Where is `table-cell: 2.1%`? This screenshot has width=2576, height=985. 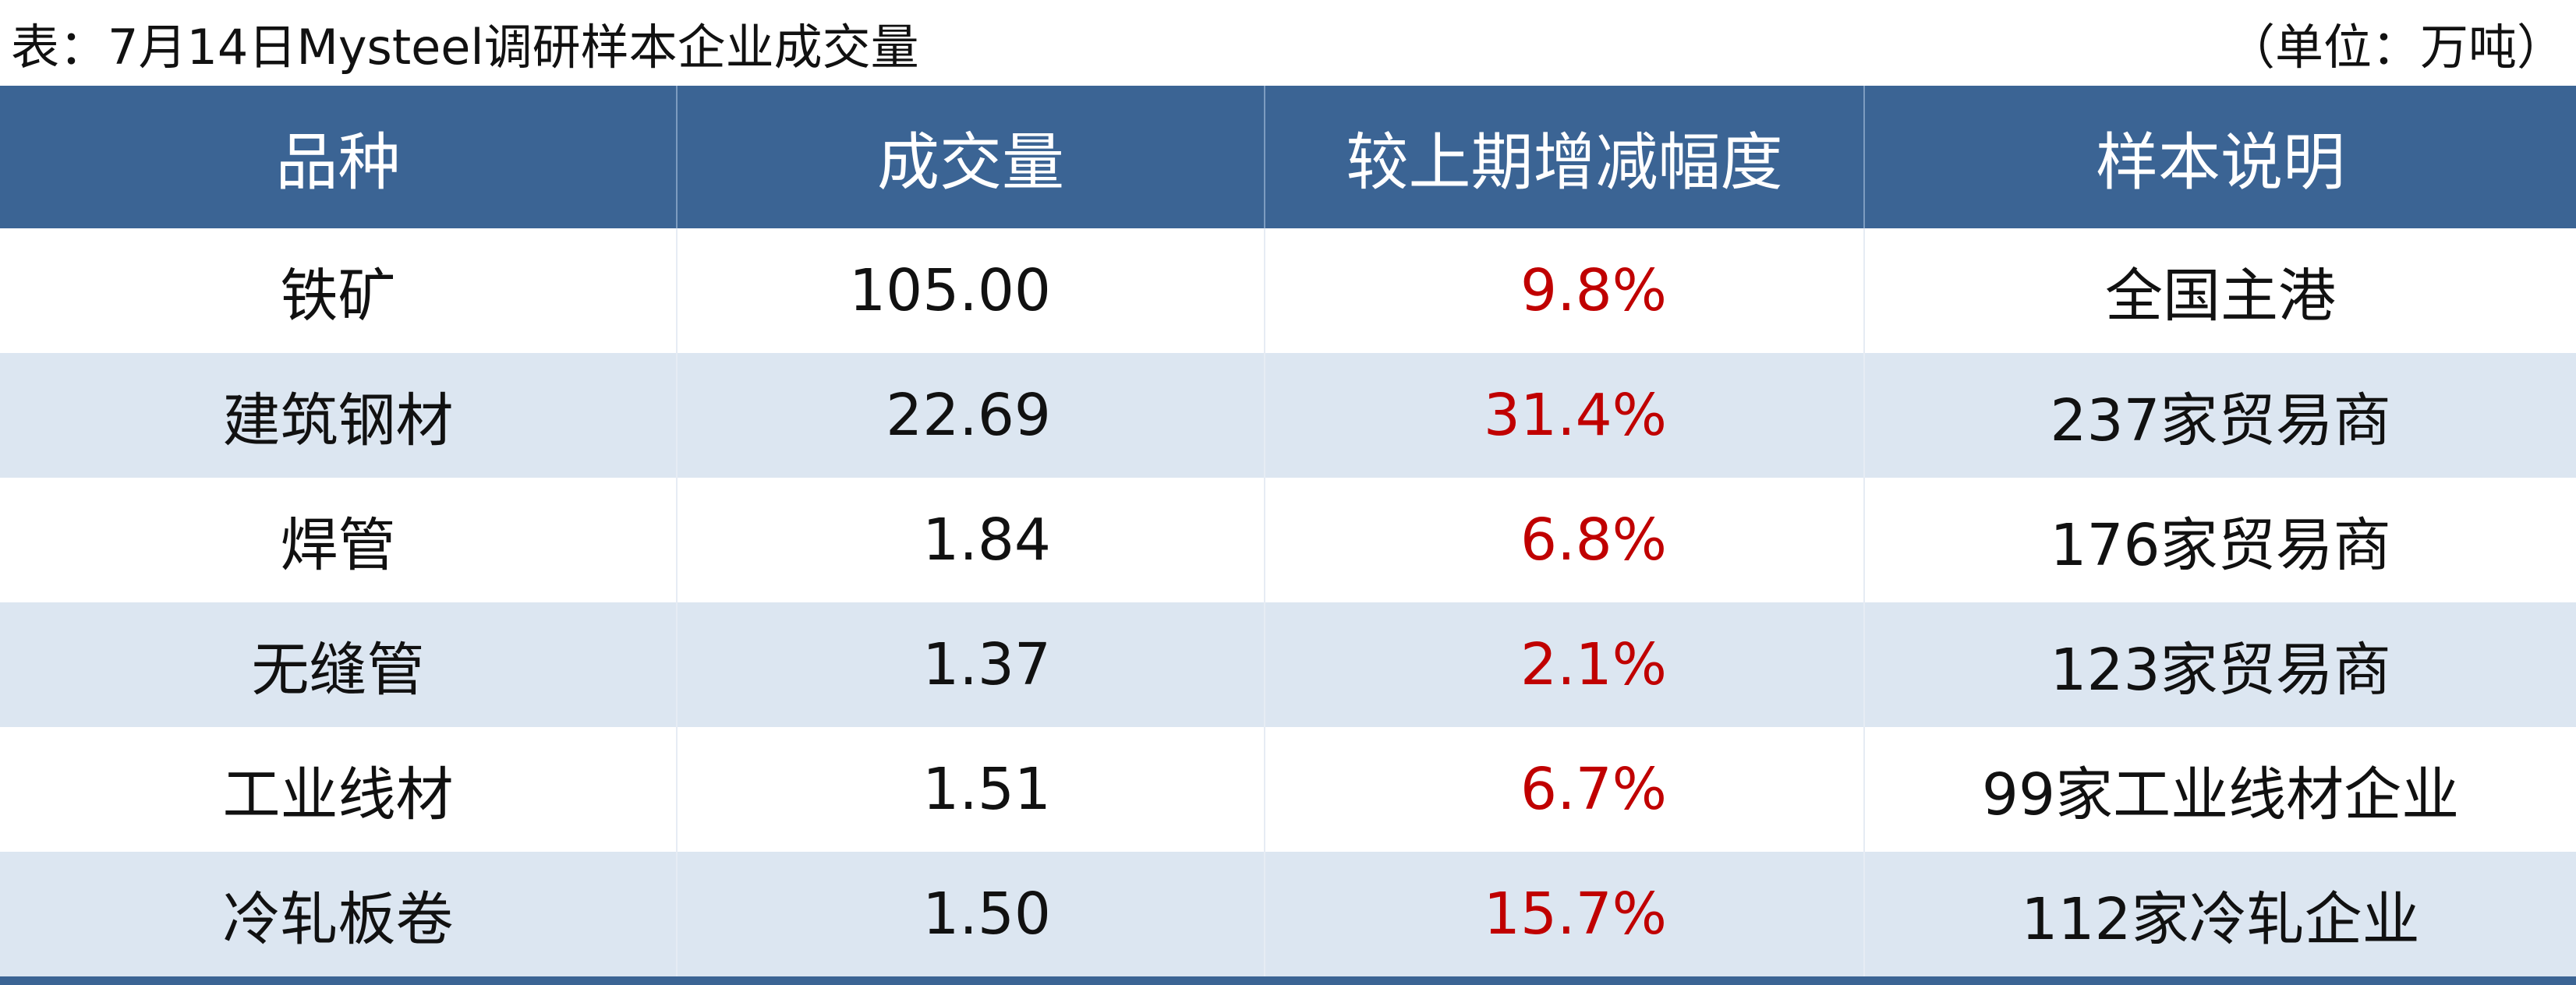
table-cell: 2.1% is located at coordinates (1564, 664).